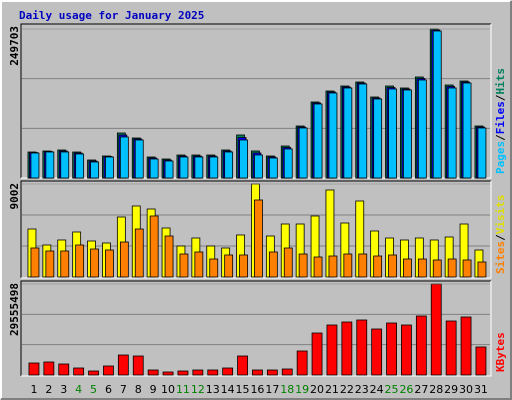 This screenshot has height=400, width=512. I want to click on y-tick-label: 9002, so click(14, 196).